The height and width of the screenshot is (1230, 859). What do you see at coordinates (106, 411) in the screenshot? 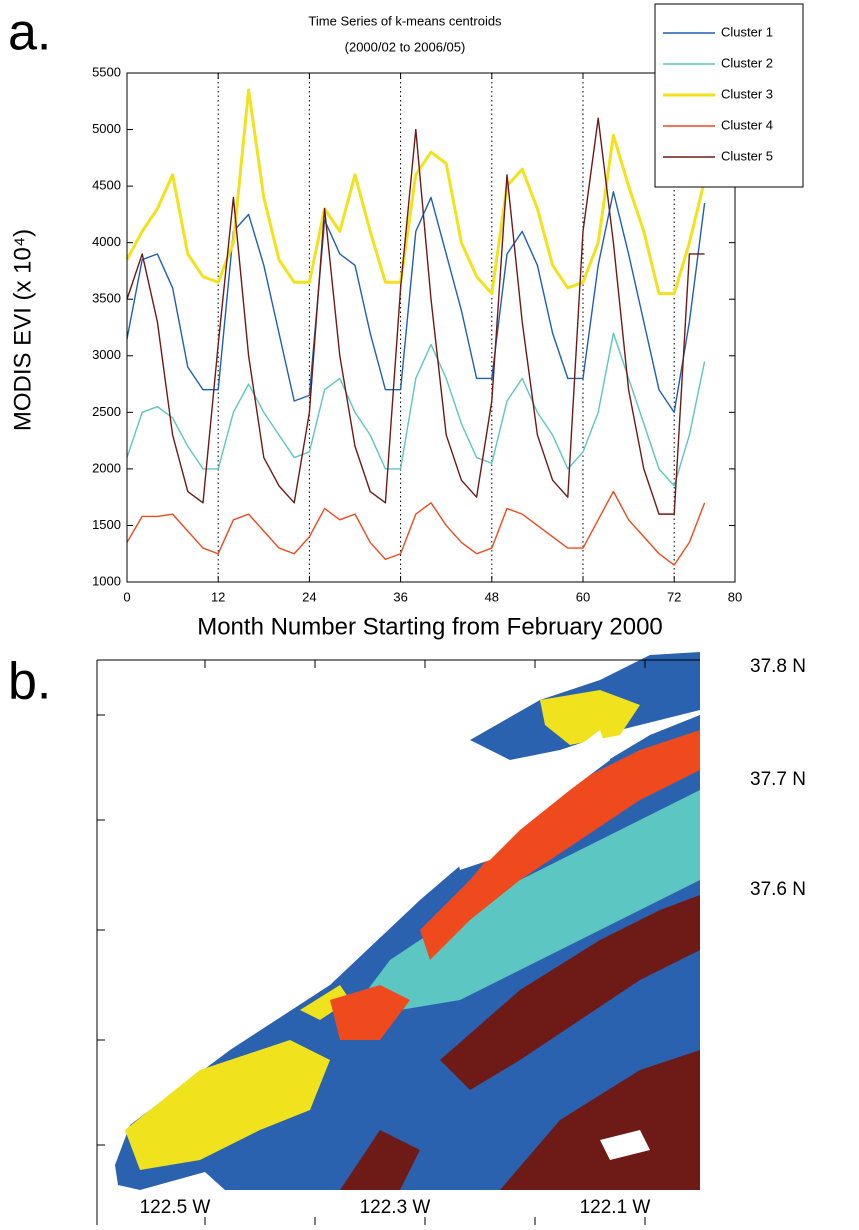
I see `y-tick-label: 2500` at bounding box center [106, 411].